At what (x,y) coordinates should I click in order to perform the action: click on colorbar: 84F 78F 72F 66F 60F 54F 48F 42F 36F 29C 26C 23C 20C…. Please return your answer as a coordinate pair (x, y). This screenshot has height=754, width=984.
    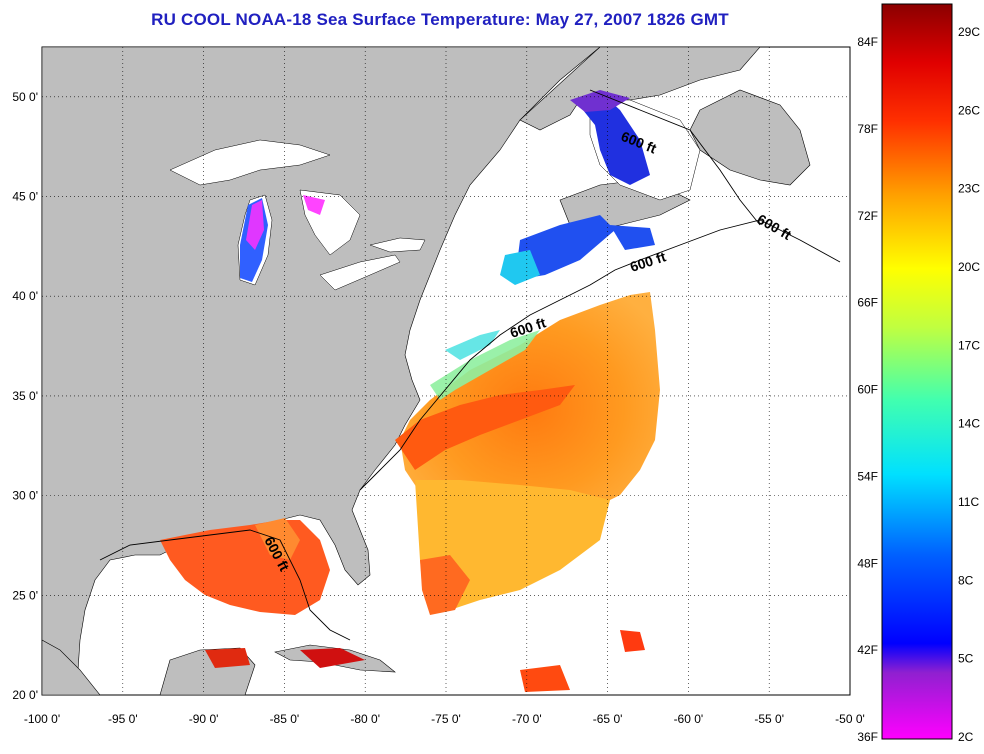
    Looking at the image, I should click on (918, 373).